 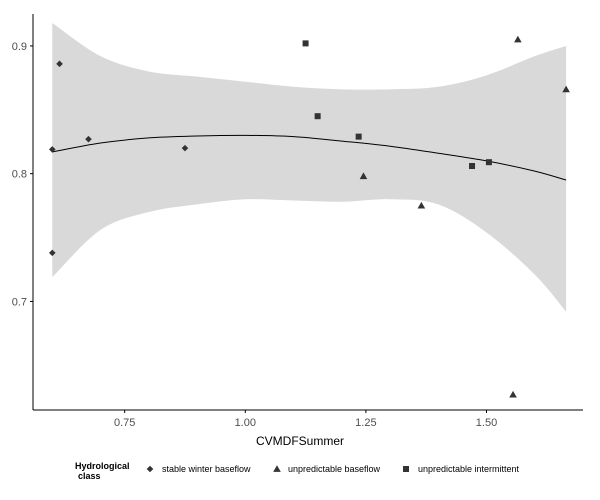 What do you see at coordinates (334, 469) in the screenshot?
I see `legend-label-2: unpredictable baseflow` at bounding box center [334, 469].